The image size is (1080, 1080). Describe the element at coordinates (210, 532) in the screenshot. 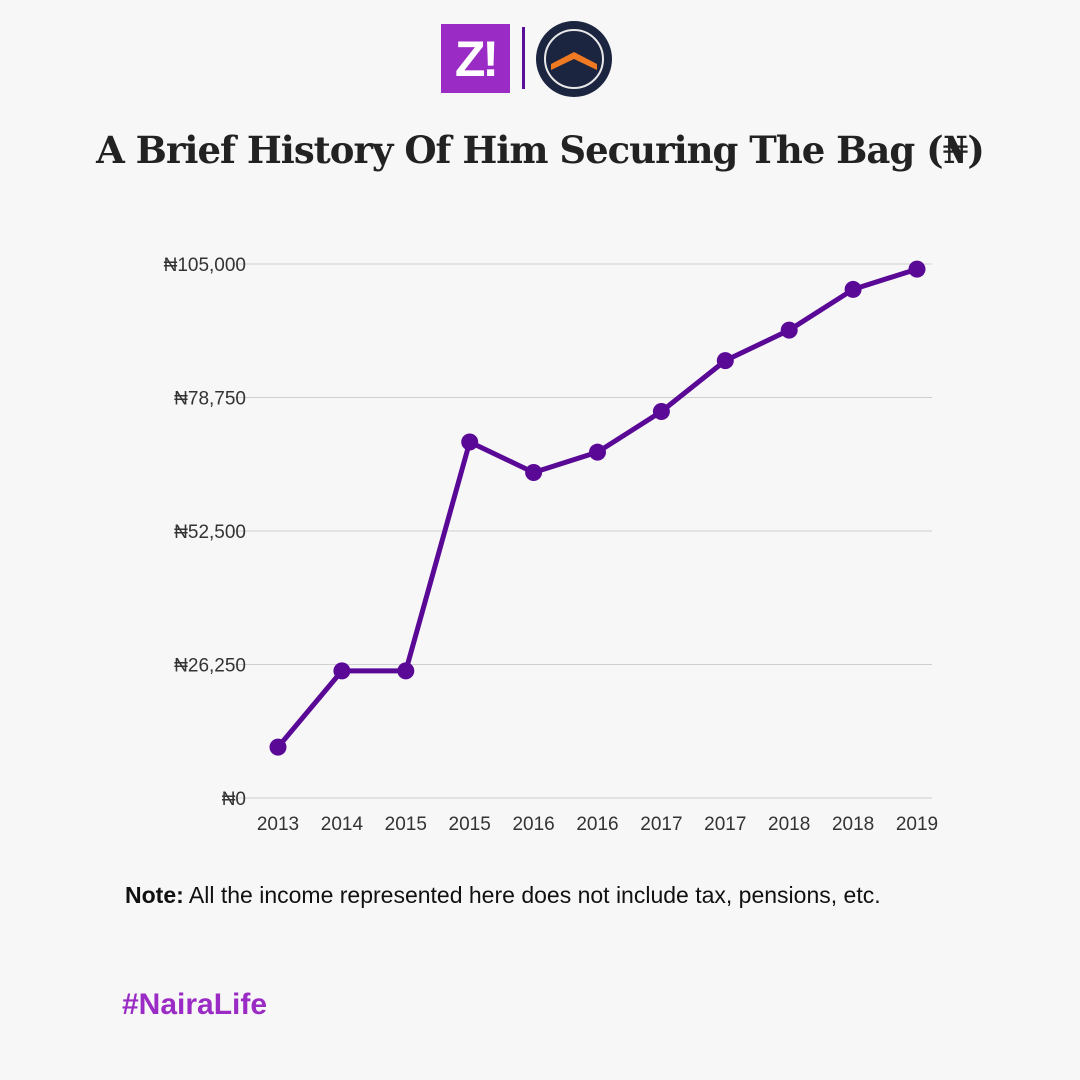

I see `y-tick-label: ₦52,500` at that location.